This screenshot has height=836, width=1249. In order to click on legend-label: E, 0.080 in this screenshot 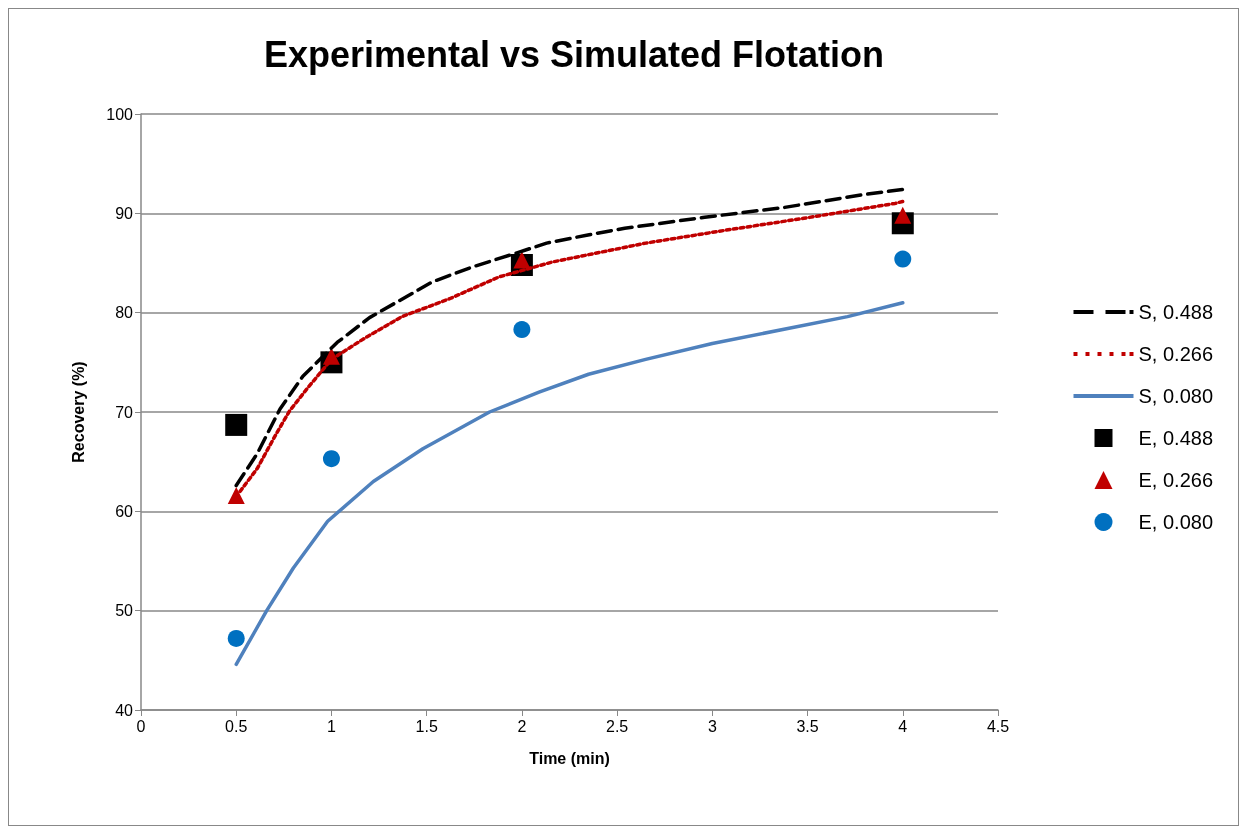, I will do `click(1176, 522)`.